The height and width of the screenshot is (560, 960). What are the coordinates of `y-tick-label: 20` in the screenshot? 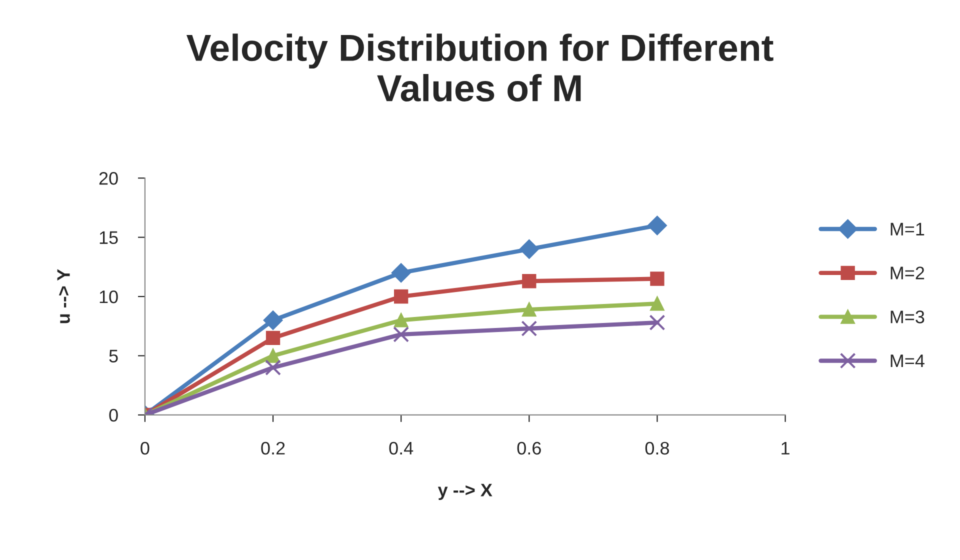 It's located at (108, 178).